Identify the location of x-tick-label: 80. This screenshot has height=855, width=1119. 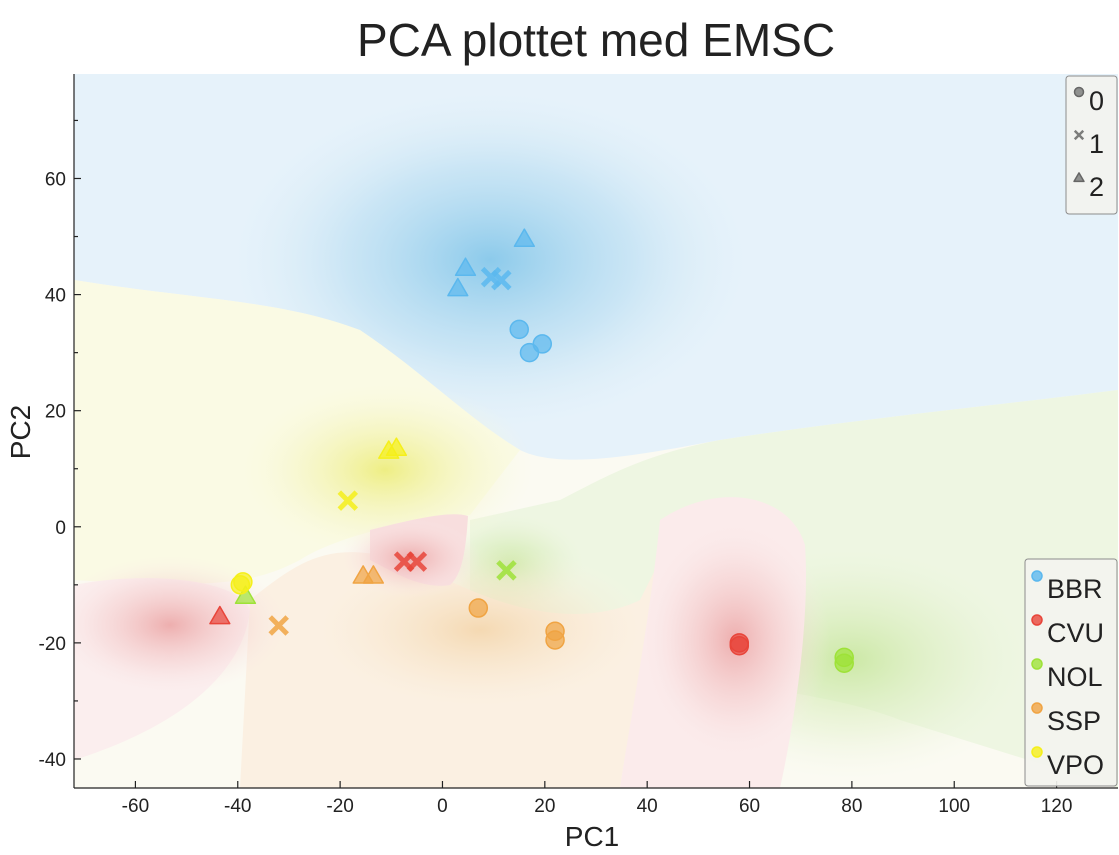
(851, 806).